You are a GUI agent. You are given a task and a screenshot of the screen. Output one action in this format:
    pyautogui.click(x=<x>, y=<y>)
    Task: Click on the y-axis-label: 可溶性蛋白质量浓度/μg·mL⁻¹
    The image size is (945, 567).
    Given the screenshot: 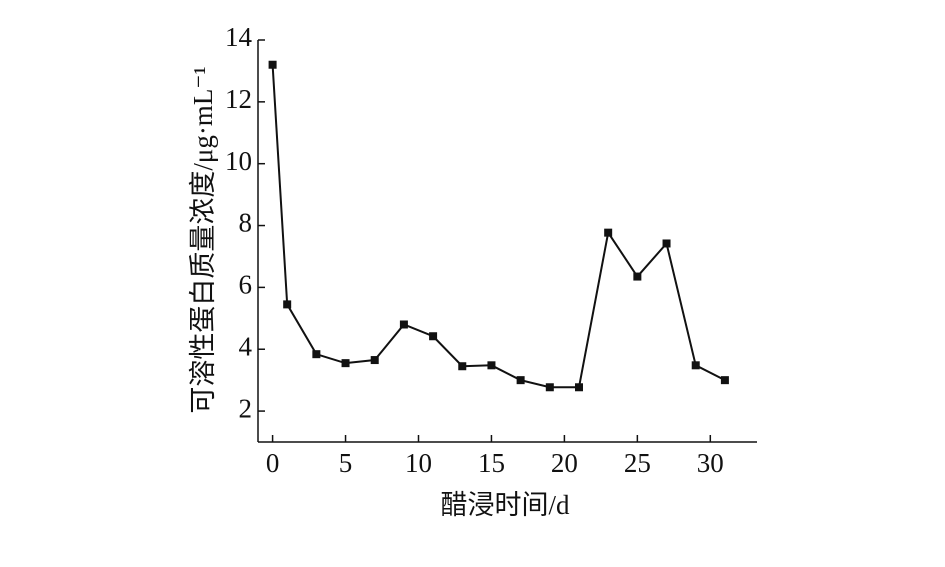 What is the action you would take?
    pyautogui.click(x=203, y=239)
    